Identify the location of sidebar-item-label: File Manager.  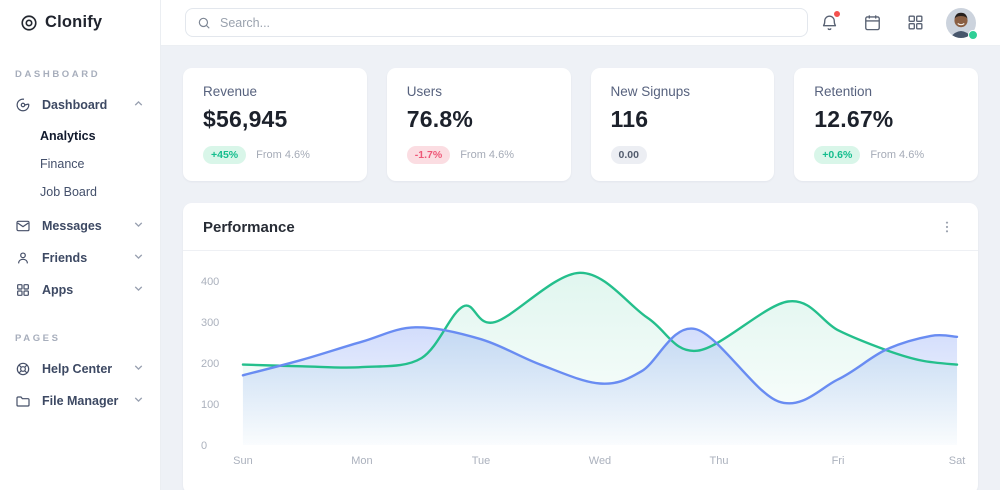
(80, 401).